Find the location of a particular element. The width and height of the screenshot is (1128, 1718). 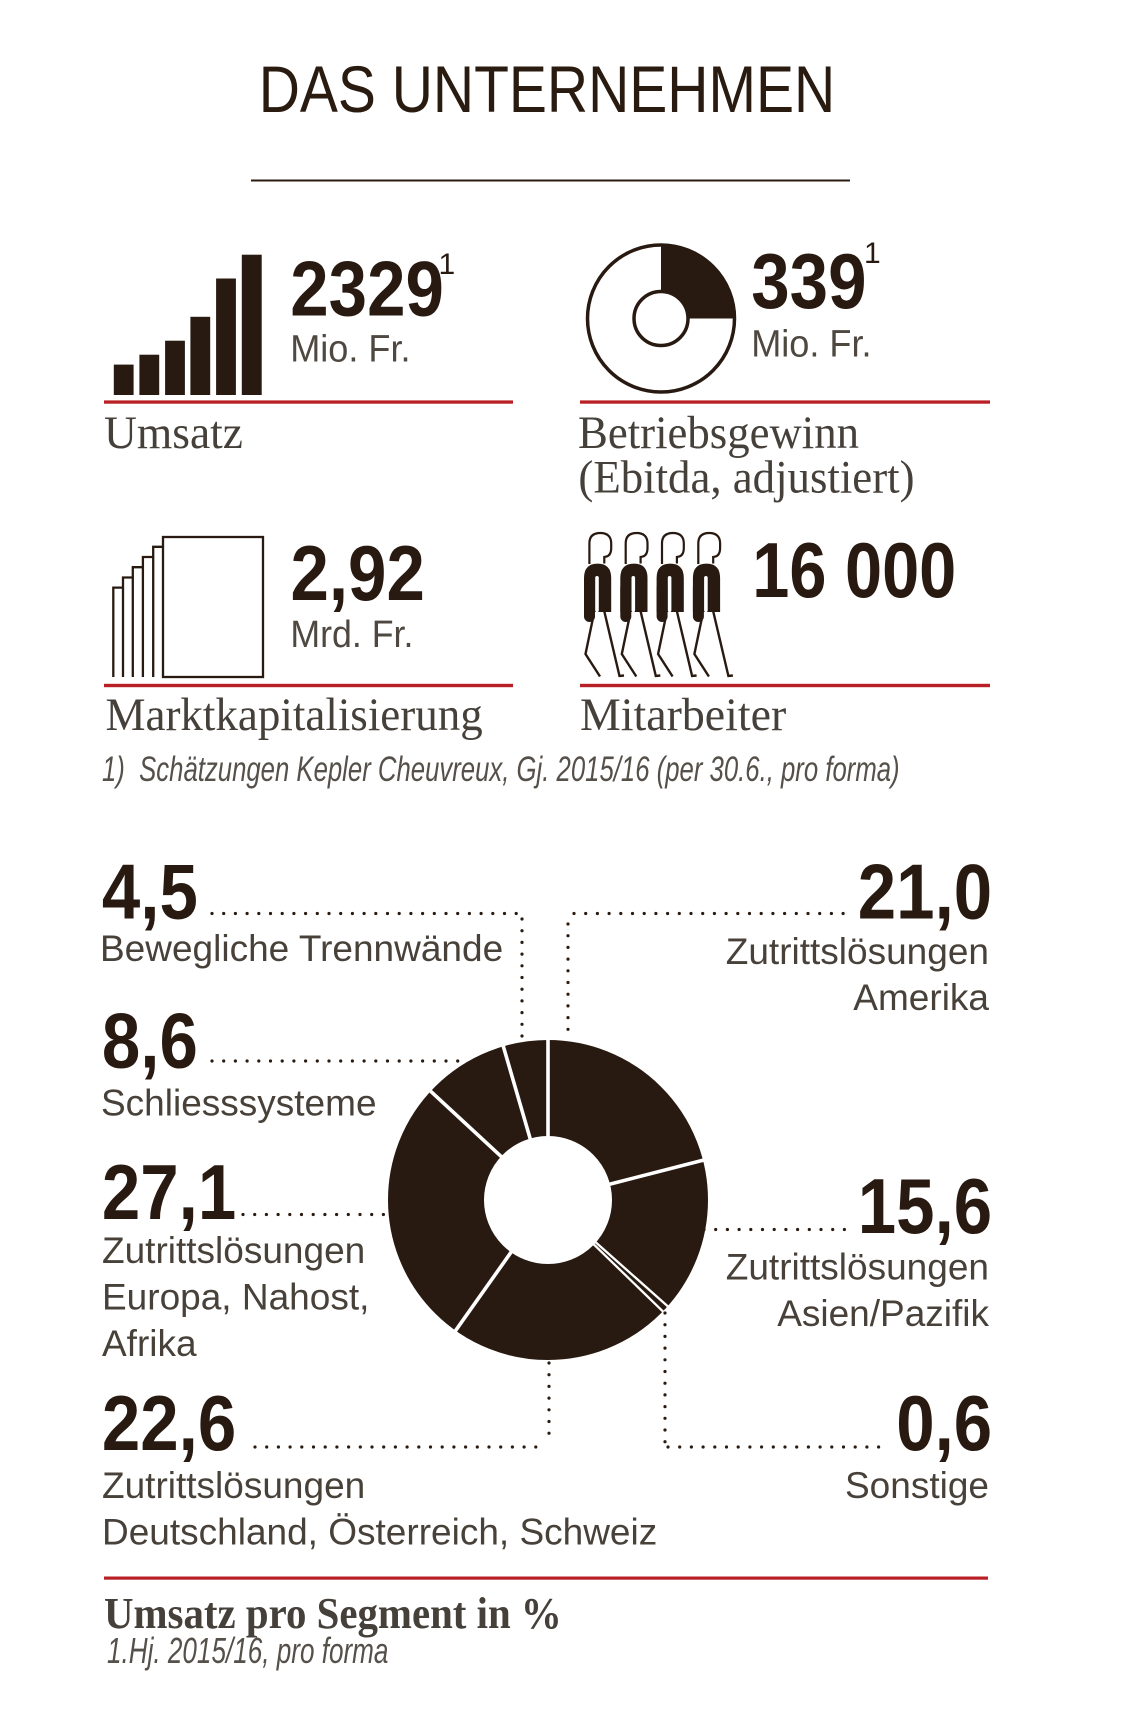

svg-text: Bewegliche Trennwände is located at coordinates (301, 948).